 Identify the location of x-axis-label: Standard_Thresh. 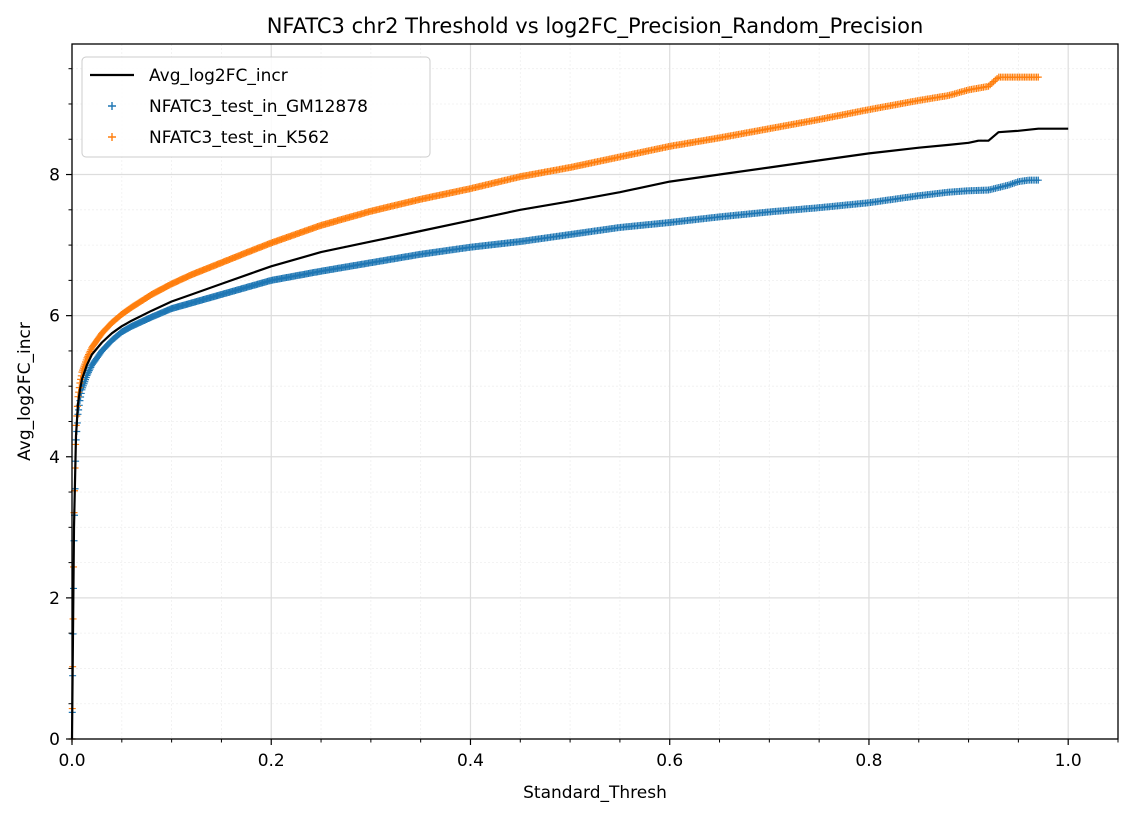
(595, 793).